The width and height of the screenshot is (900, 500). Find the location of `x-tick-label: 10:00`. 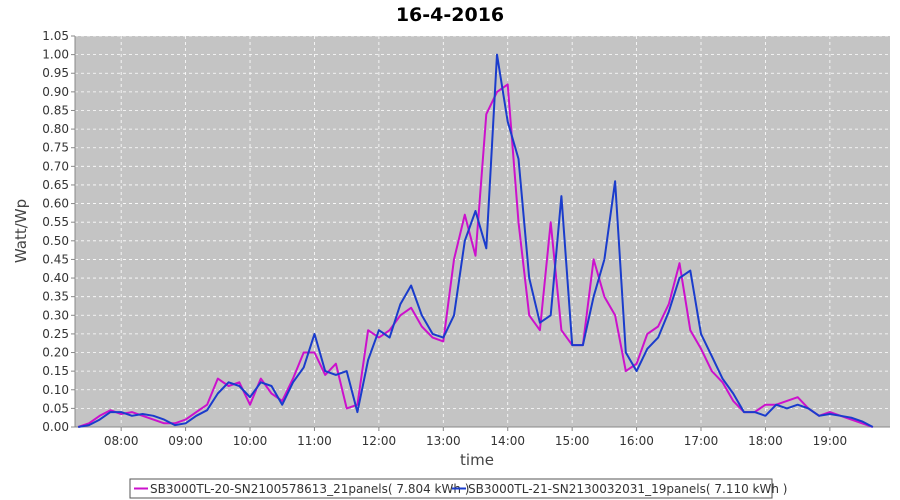

x-tick-label: 10:00 is located at coordinates (250, 441).